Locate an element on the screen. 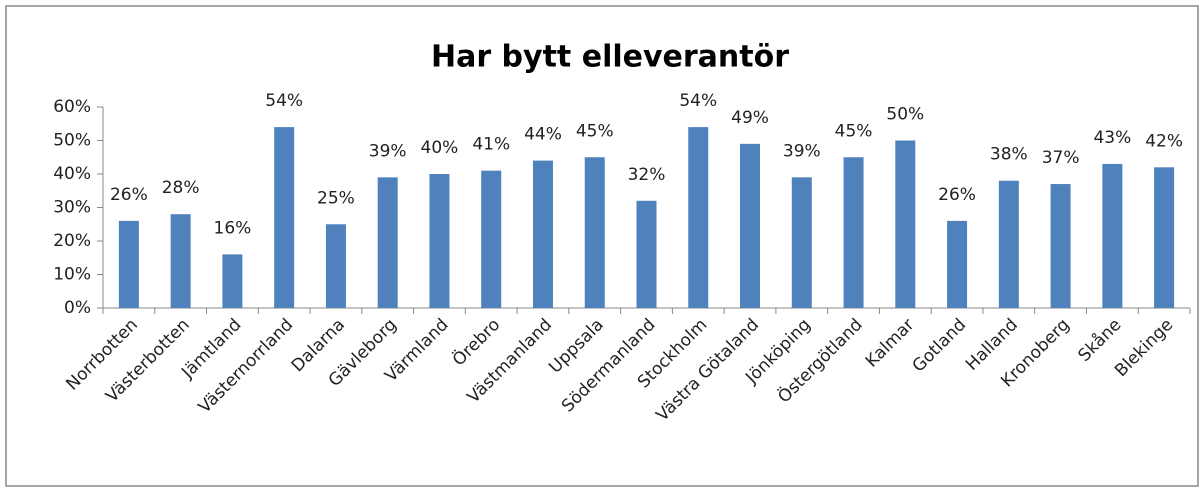 The image size is (1204, 492). data-label: 49% is located at coordinates (750, 118).